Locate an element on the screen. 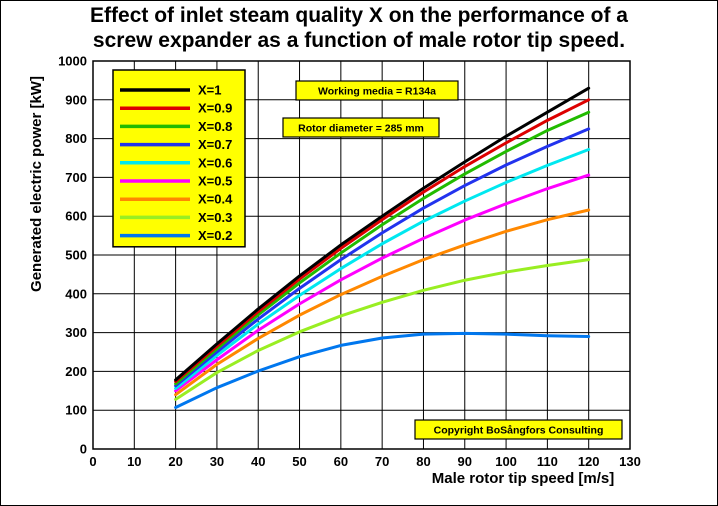  legend-label: X=0.6 is located at coordinates (215, 162).